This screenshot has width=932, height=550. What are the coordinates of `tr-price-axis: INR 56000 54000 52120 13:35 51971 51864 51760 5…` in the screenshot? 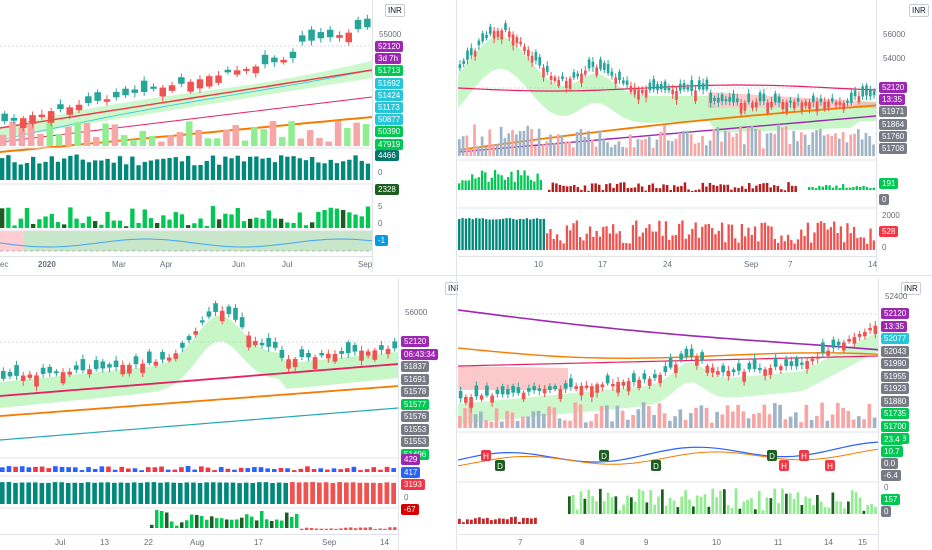 It's located at (904, 136).